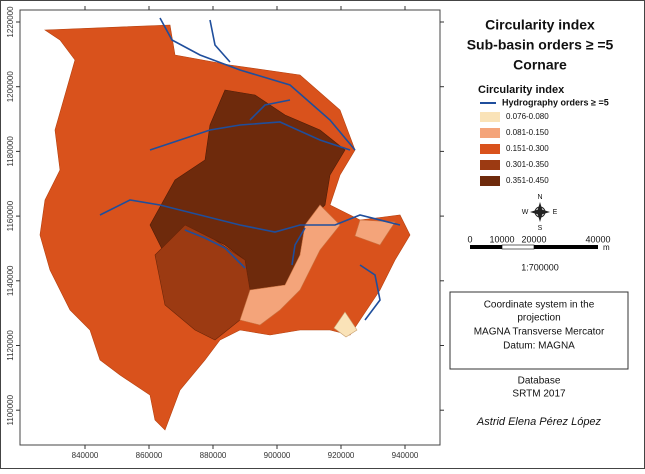 The image size is (645, 474). I want to click on legend-class-label: 0.151-0.300, so click(527, 148).